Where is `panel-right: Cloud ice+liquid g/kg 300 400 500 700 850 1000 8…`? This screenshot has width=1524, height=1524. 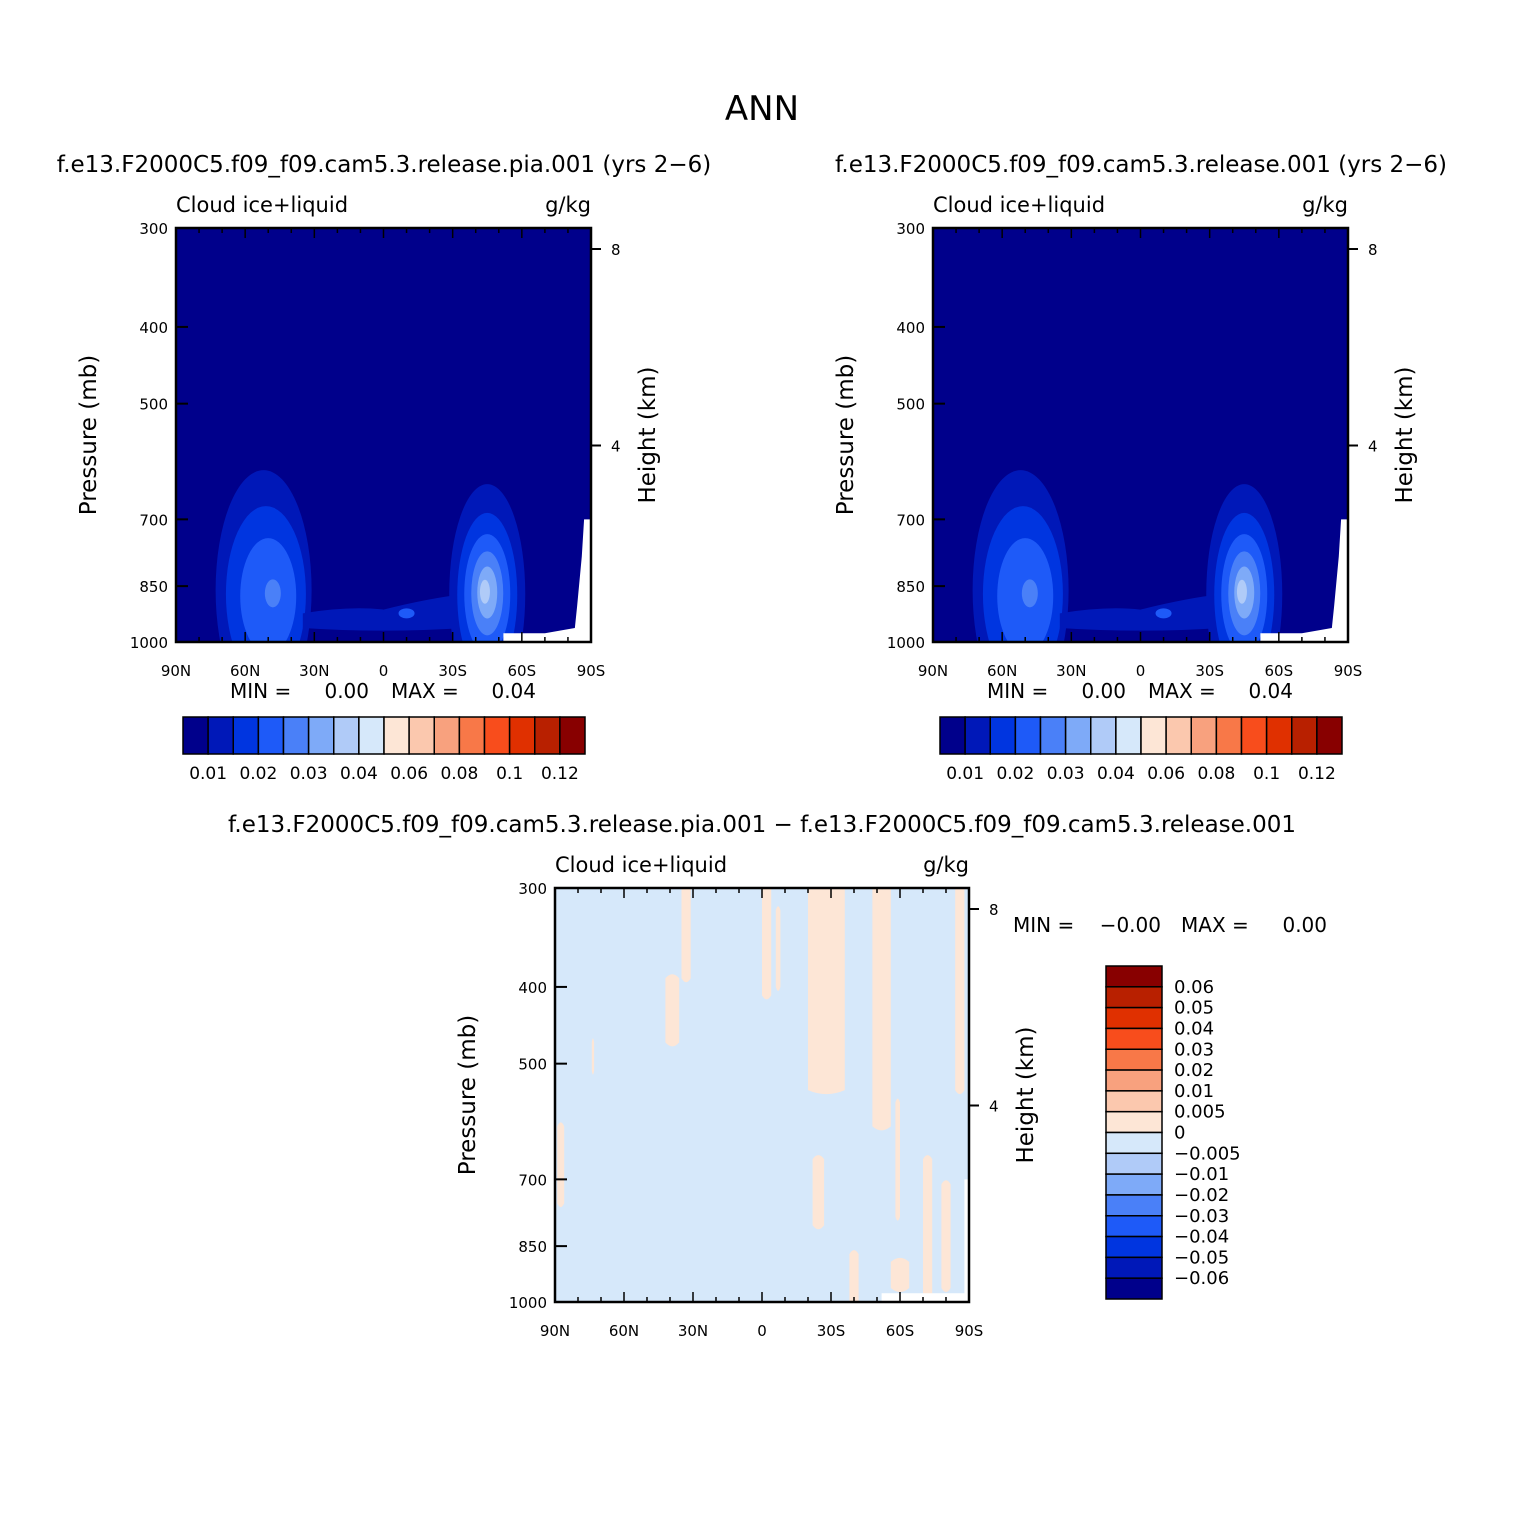 panel-right: Cloud ice+liquid g/kg 300 400 500 700 850 1000 8… is located at coordinates (1125, 488).